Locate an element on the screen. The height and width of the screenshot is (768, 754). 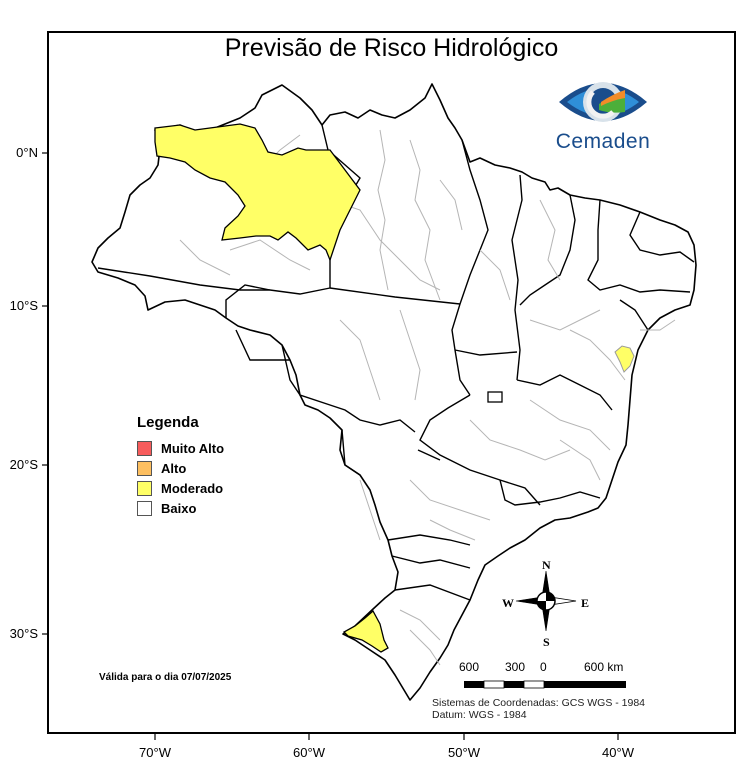
lat-label-20s: 20°S is located at coordinates (23, 464).